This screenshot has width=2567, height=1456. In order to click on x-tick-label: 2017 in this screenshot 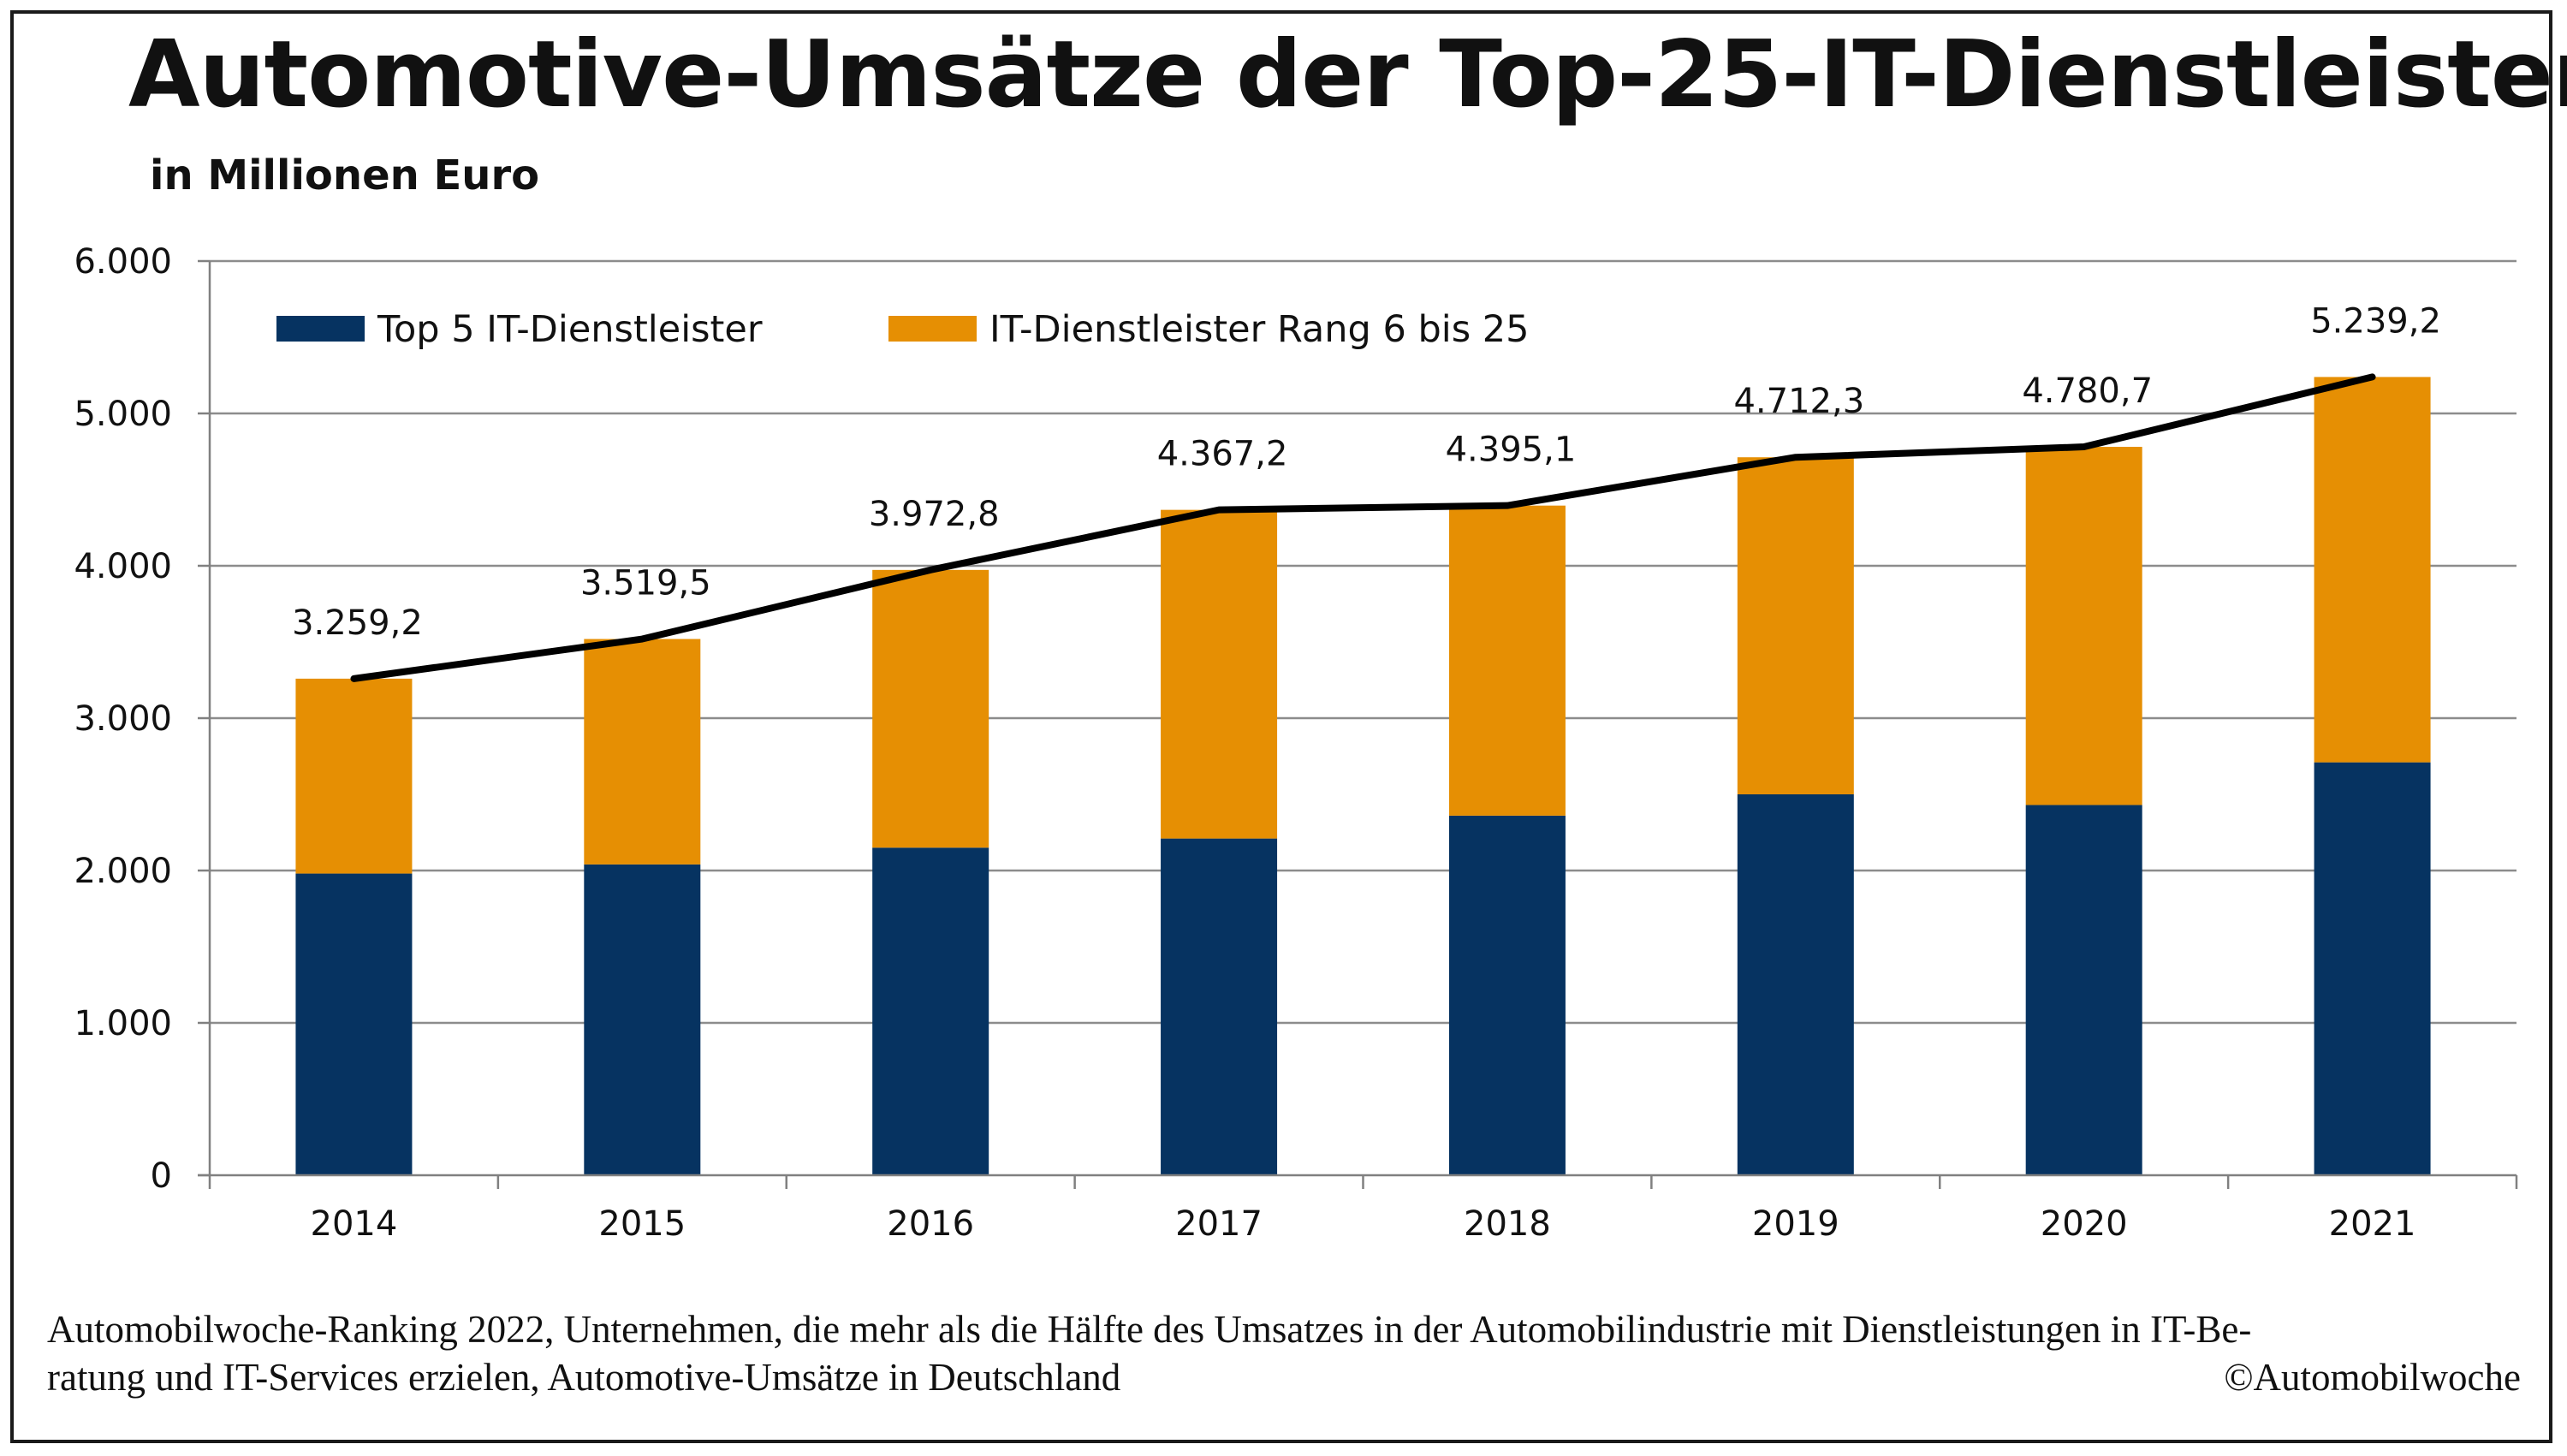, I will do `click(1219, 1224)`.